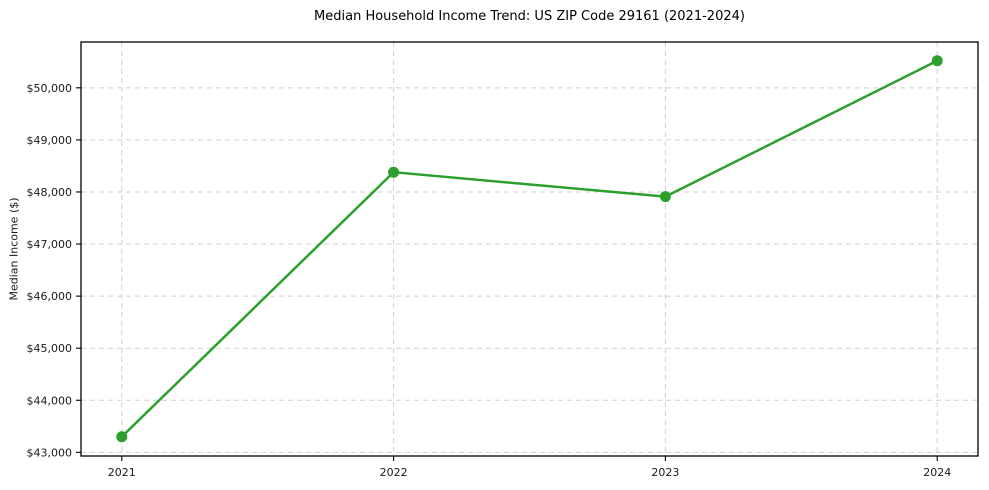 This screenshot has height=490, width=989. Describe the element at coordinates (50, 296) in the screenshot. I see `y-tick-label: $46,000` at that location.